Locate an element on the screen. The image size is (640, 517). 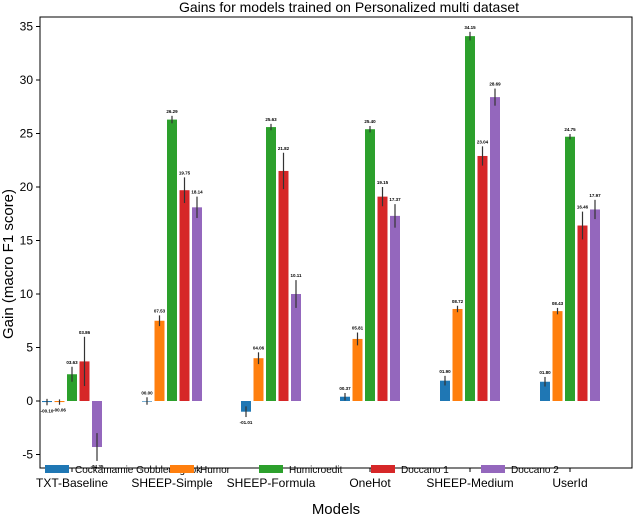
data-label: 10.11 is located at coordinates (296, 275).